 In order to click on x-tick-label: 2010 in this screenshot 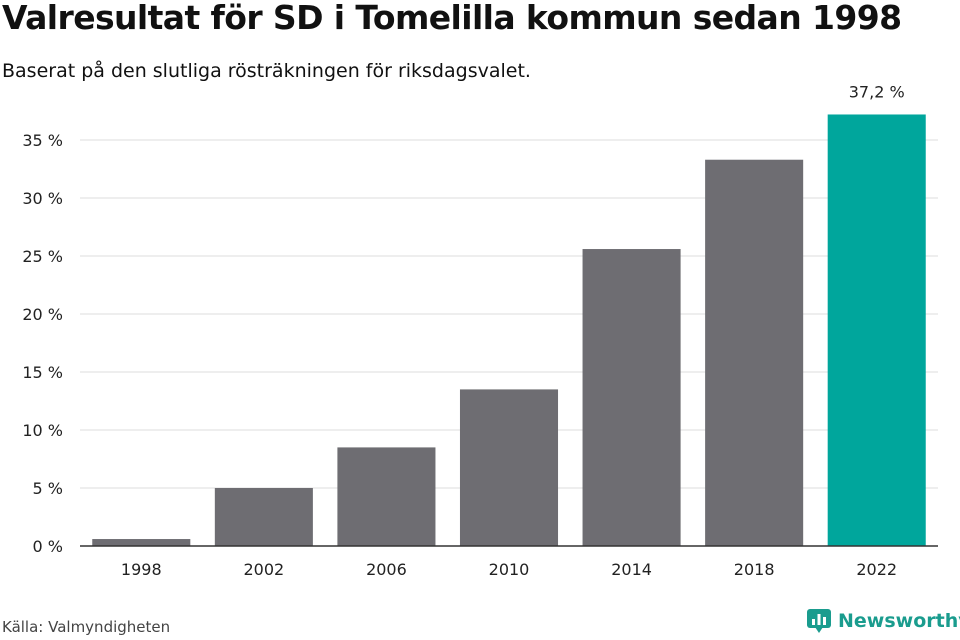, I will do `click(509, 569)`.